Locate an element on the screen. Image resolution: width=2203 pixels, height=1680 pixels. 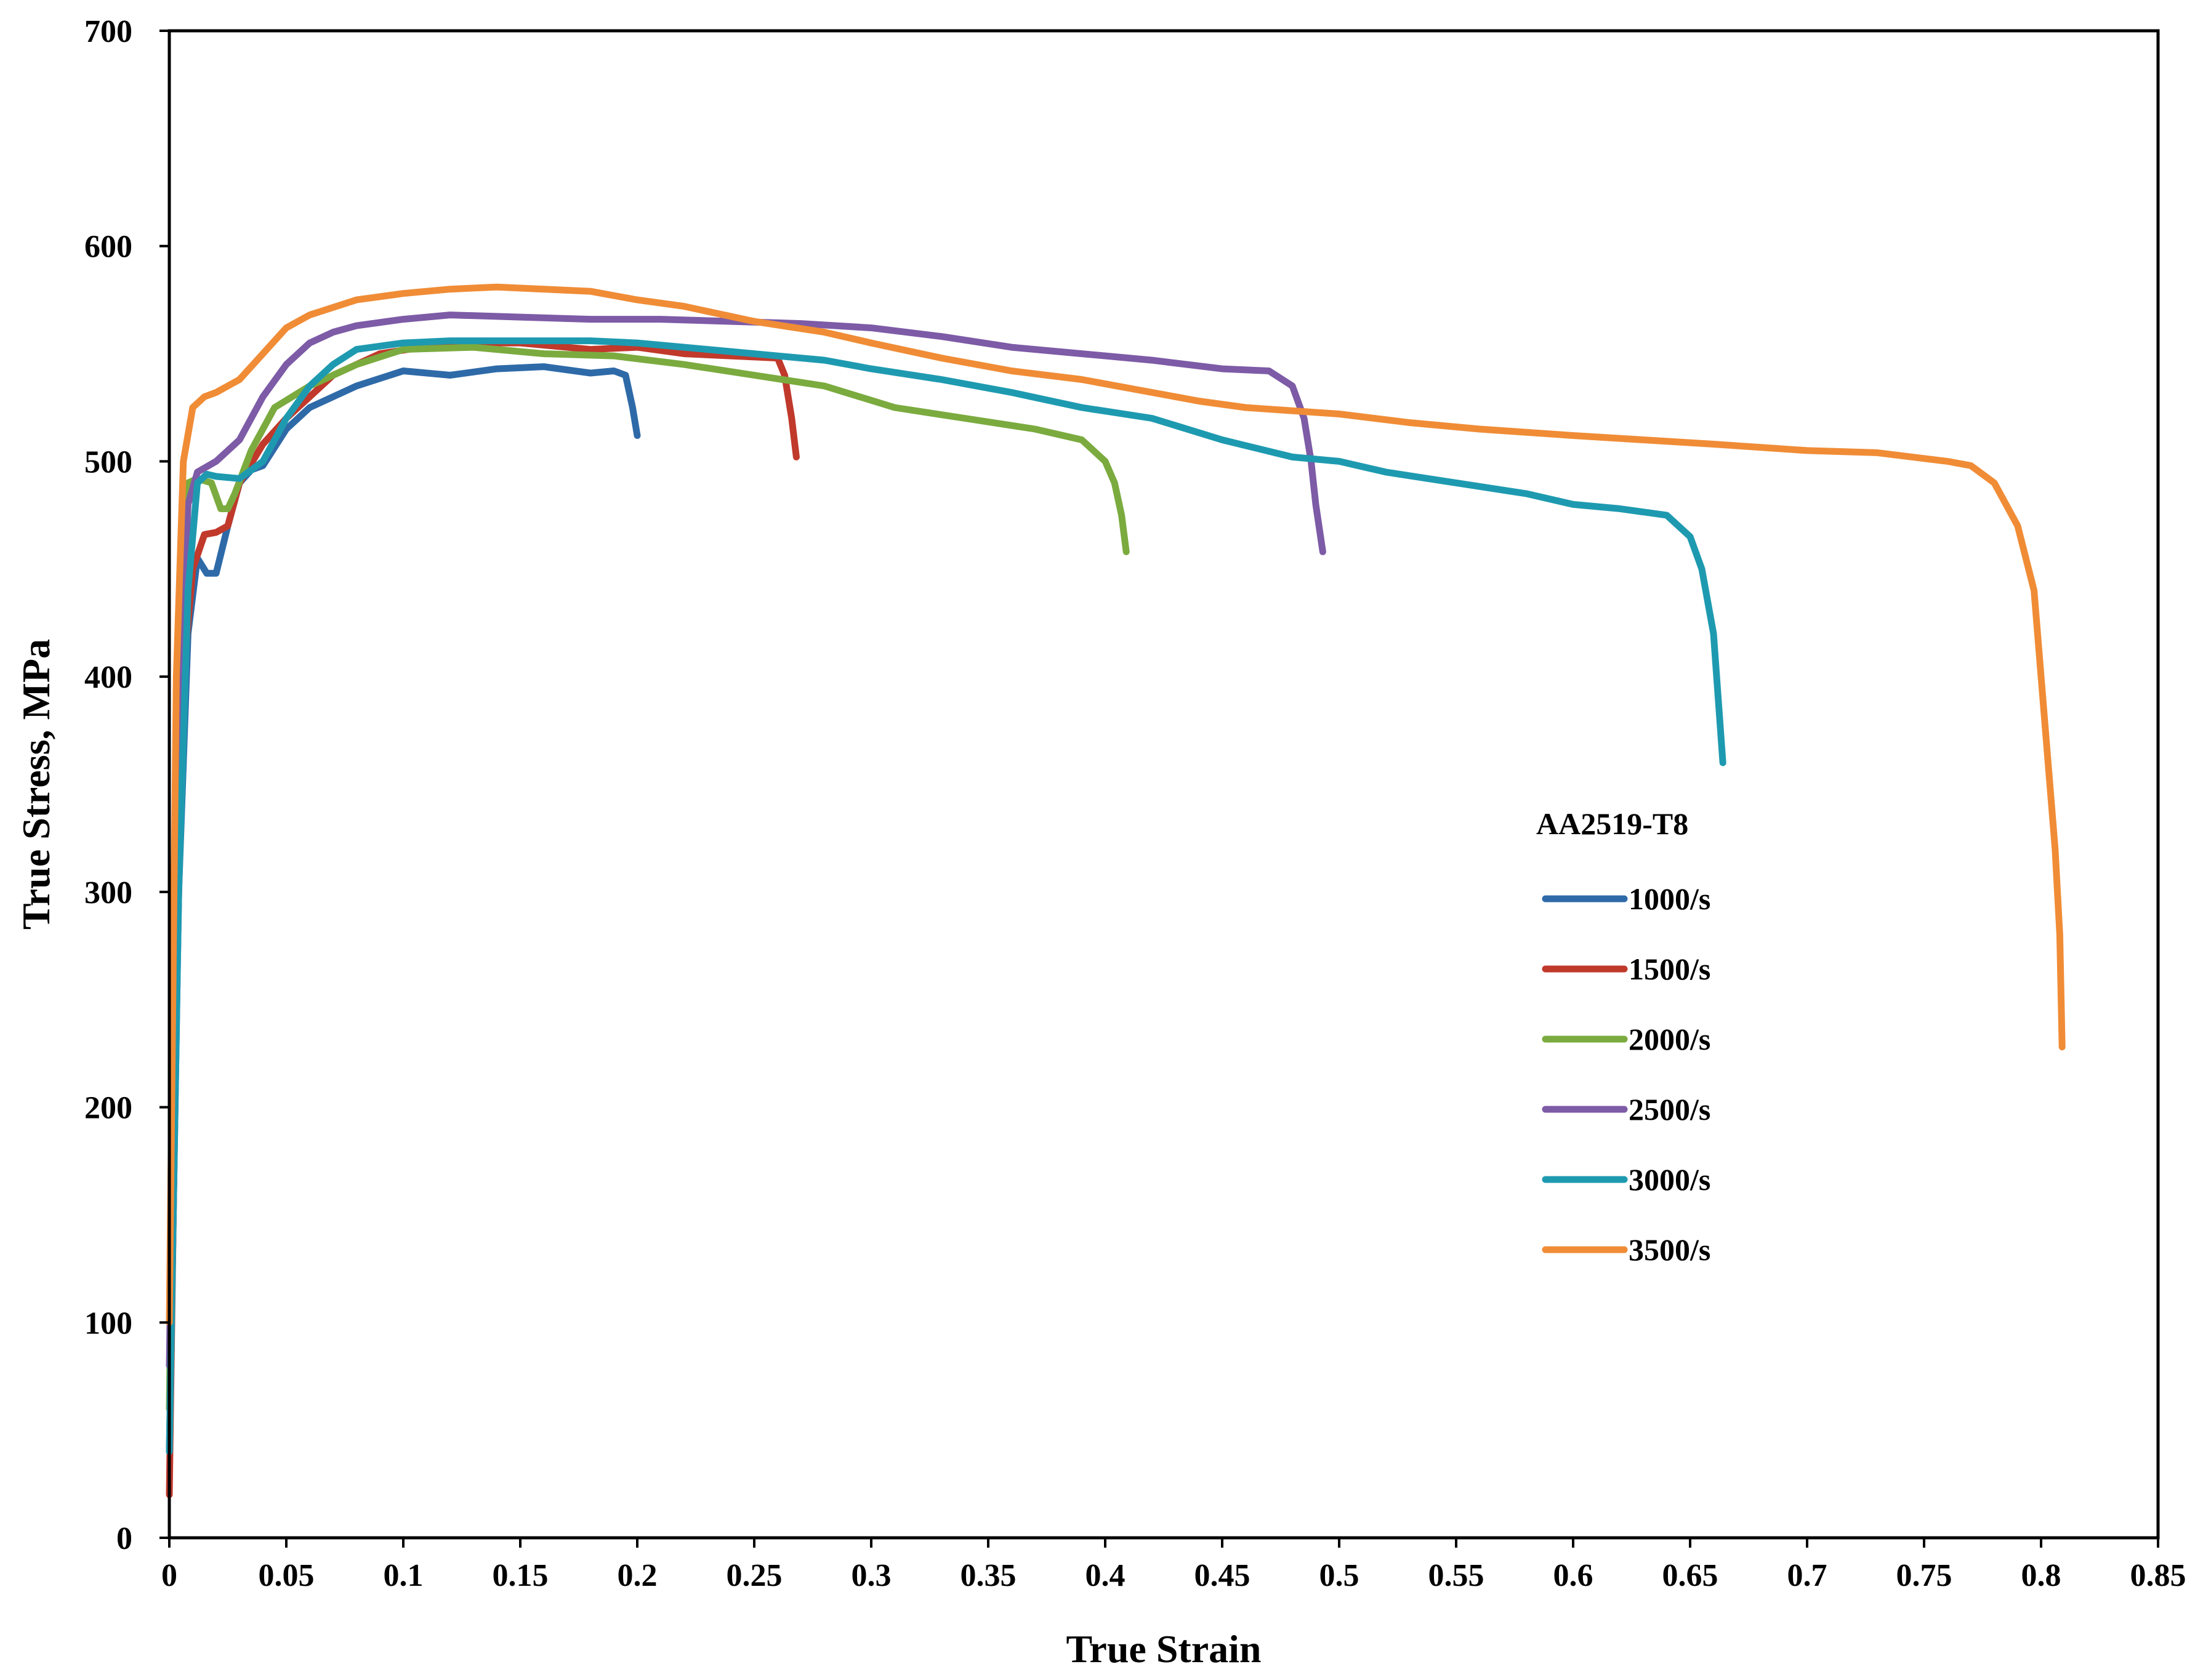
x-tick-label: 0.25 is located at coordinates (755, 1576).